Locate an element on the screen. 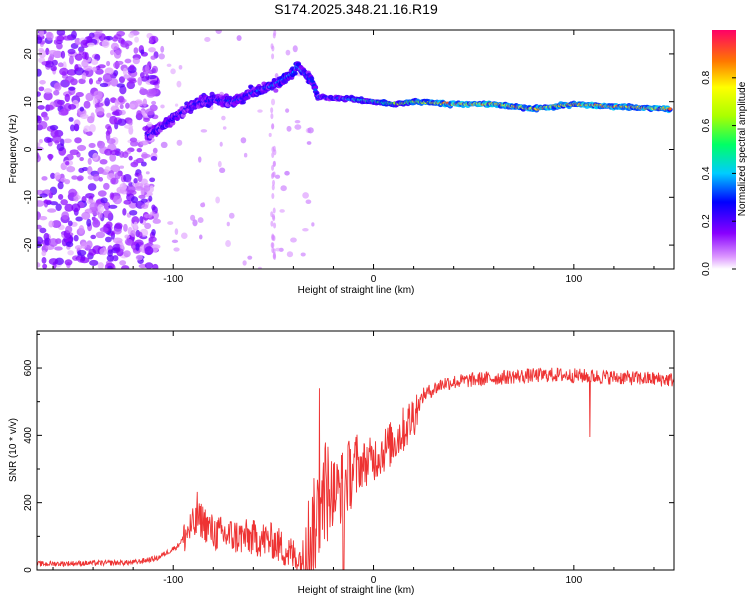 The width and height of the screenshot is (750, 600). colorbar-tick-label: 0.4 is located at coordinates (706, 173).